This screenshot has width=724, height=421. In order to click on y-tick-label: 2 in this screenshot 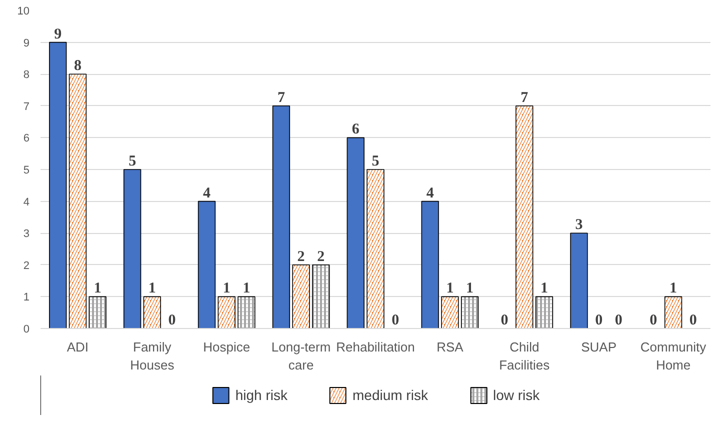, I will do `click(26, 266)`.